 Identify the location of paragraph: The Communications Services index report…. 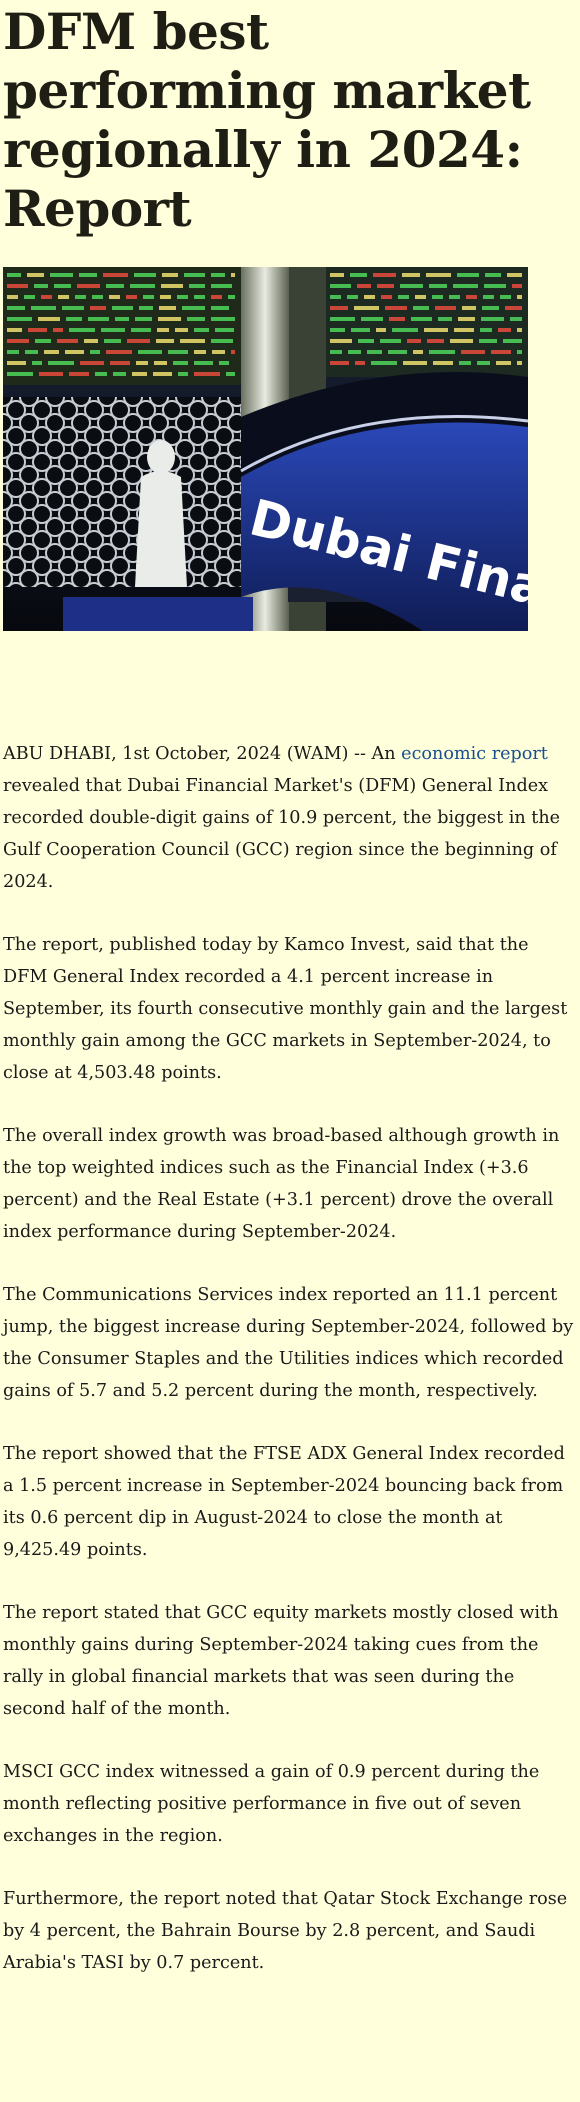
(288, 1343).